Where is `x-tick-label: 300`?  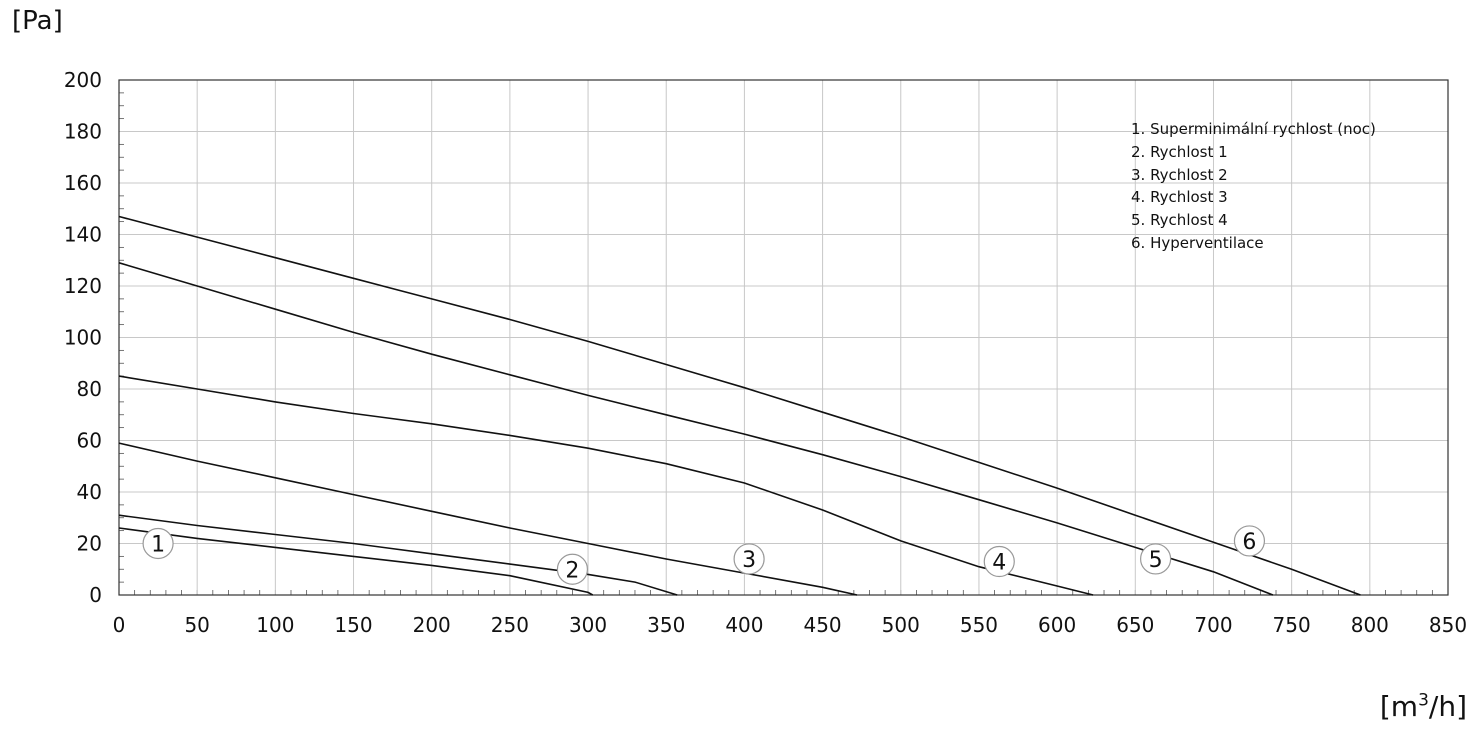
x-tick-label: 300 is located at coordinates (588, 625).